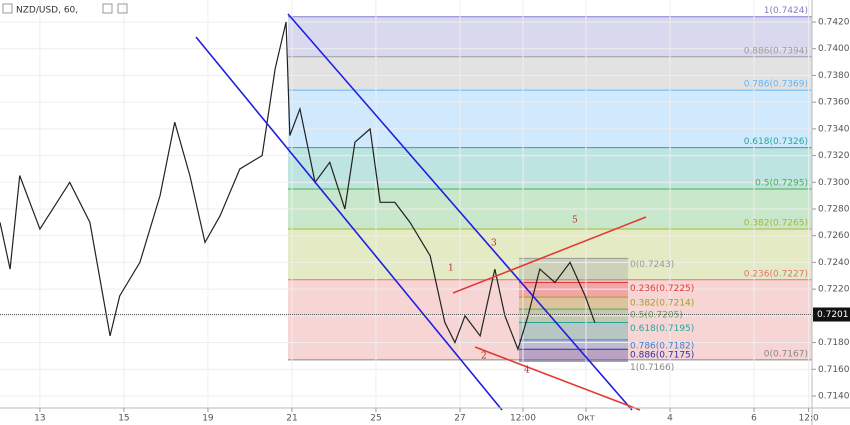 This screenshot has width=850, height=425. I want to click on fib-label: 0(0.7167), so click(786, 354).